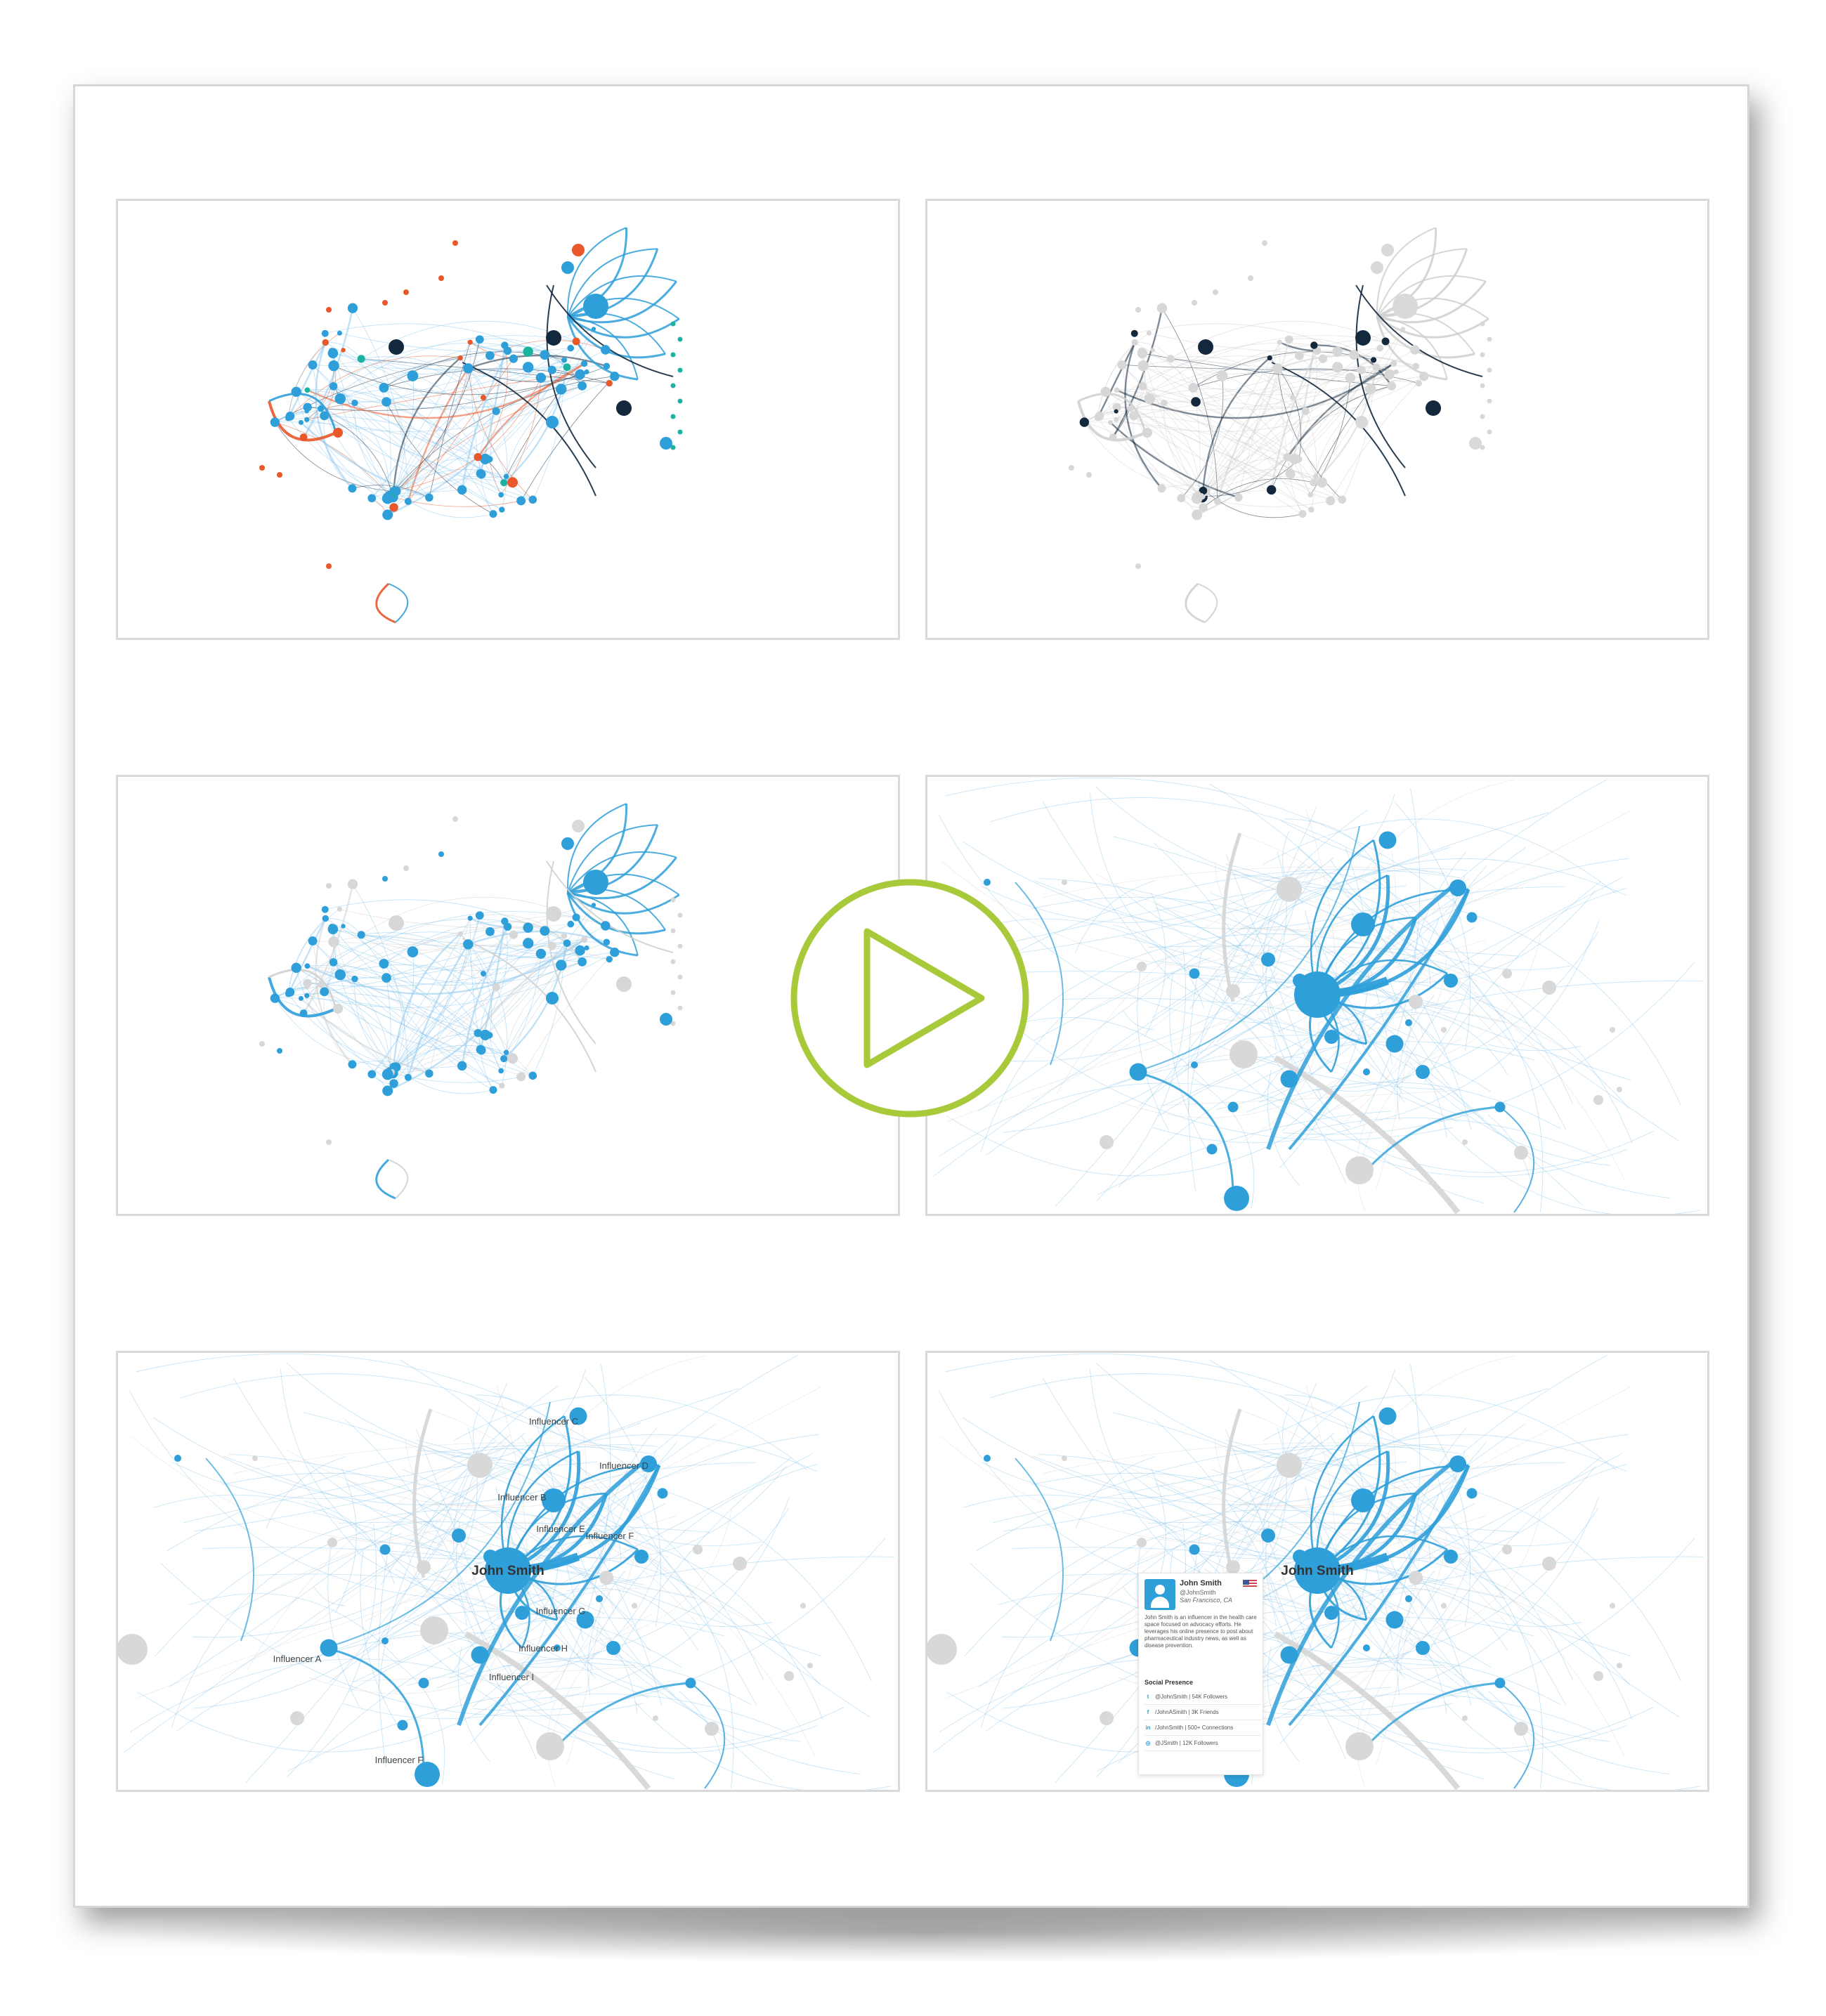 The height and width of the screenshot is (2016, 1826). I want to click on social-row-instagram: ◎ @JSmith | 12K Followers, so click(1202, 1743).